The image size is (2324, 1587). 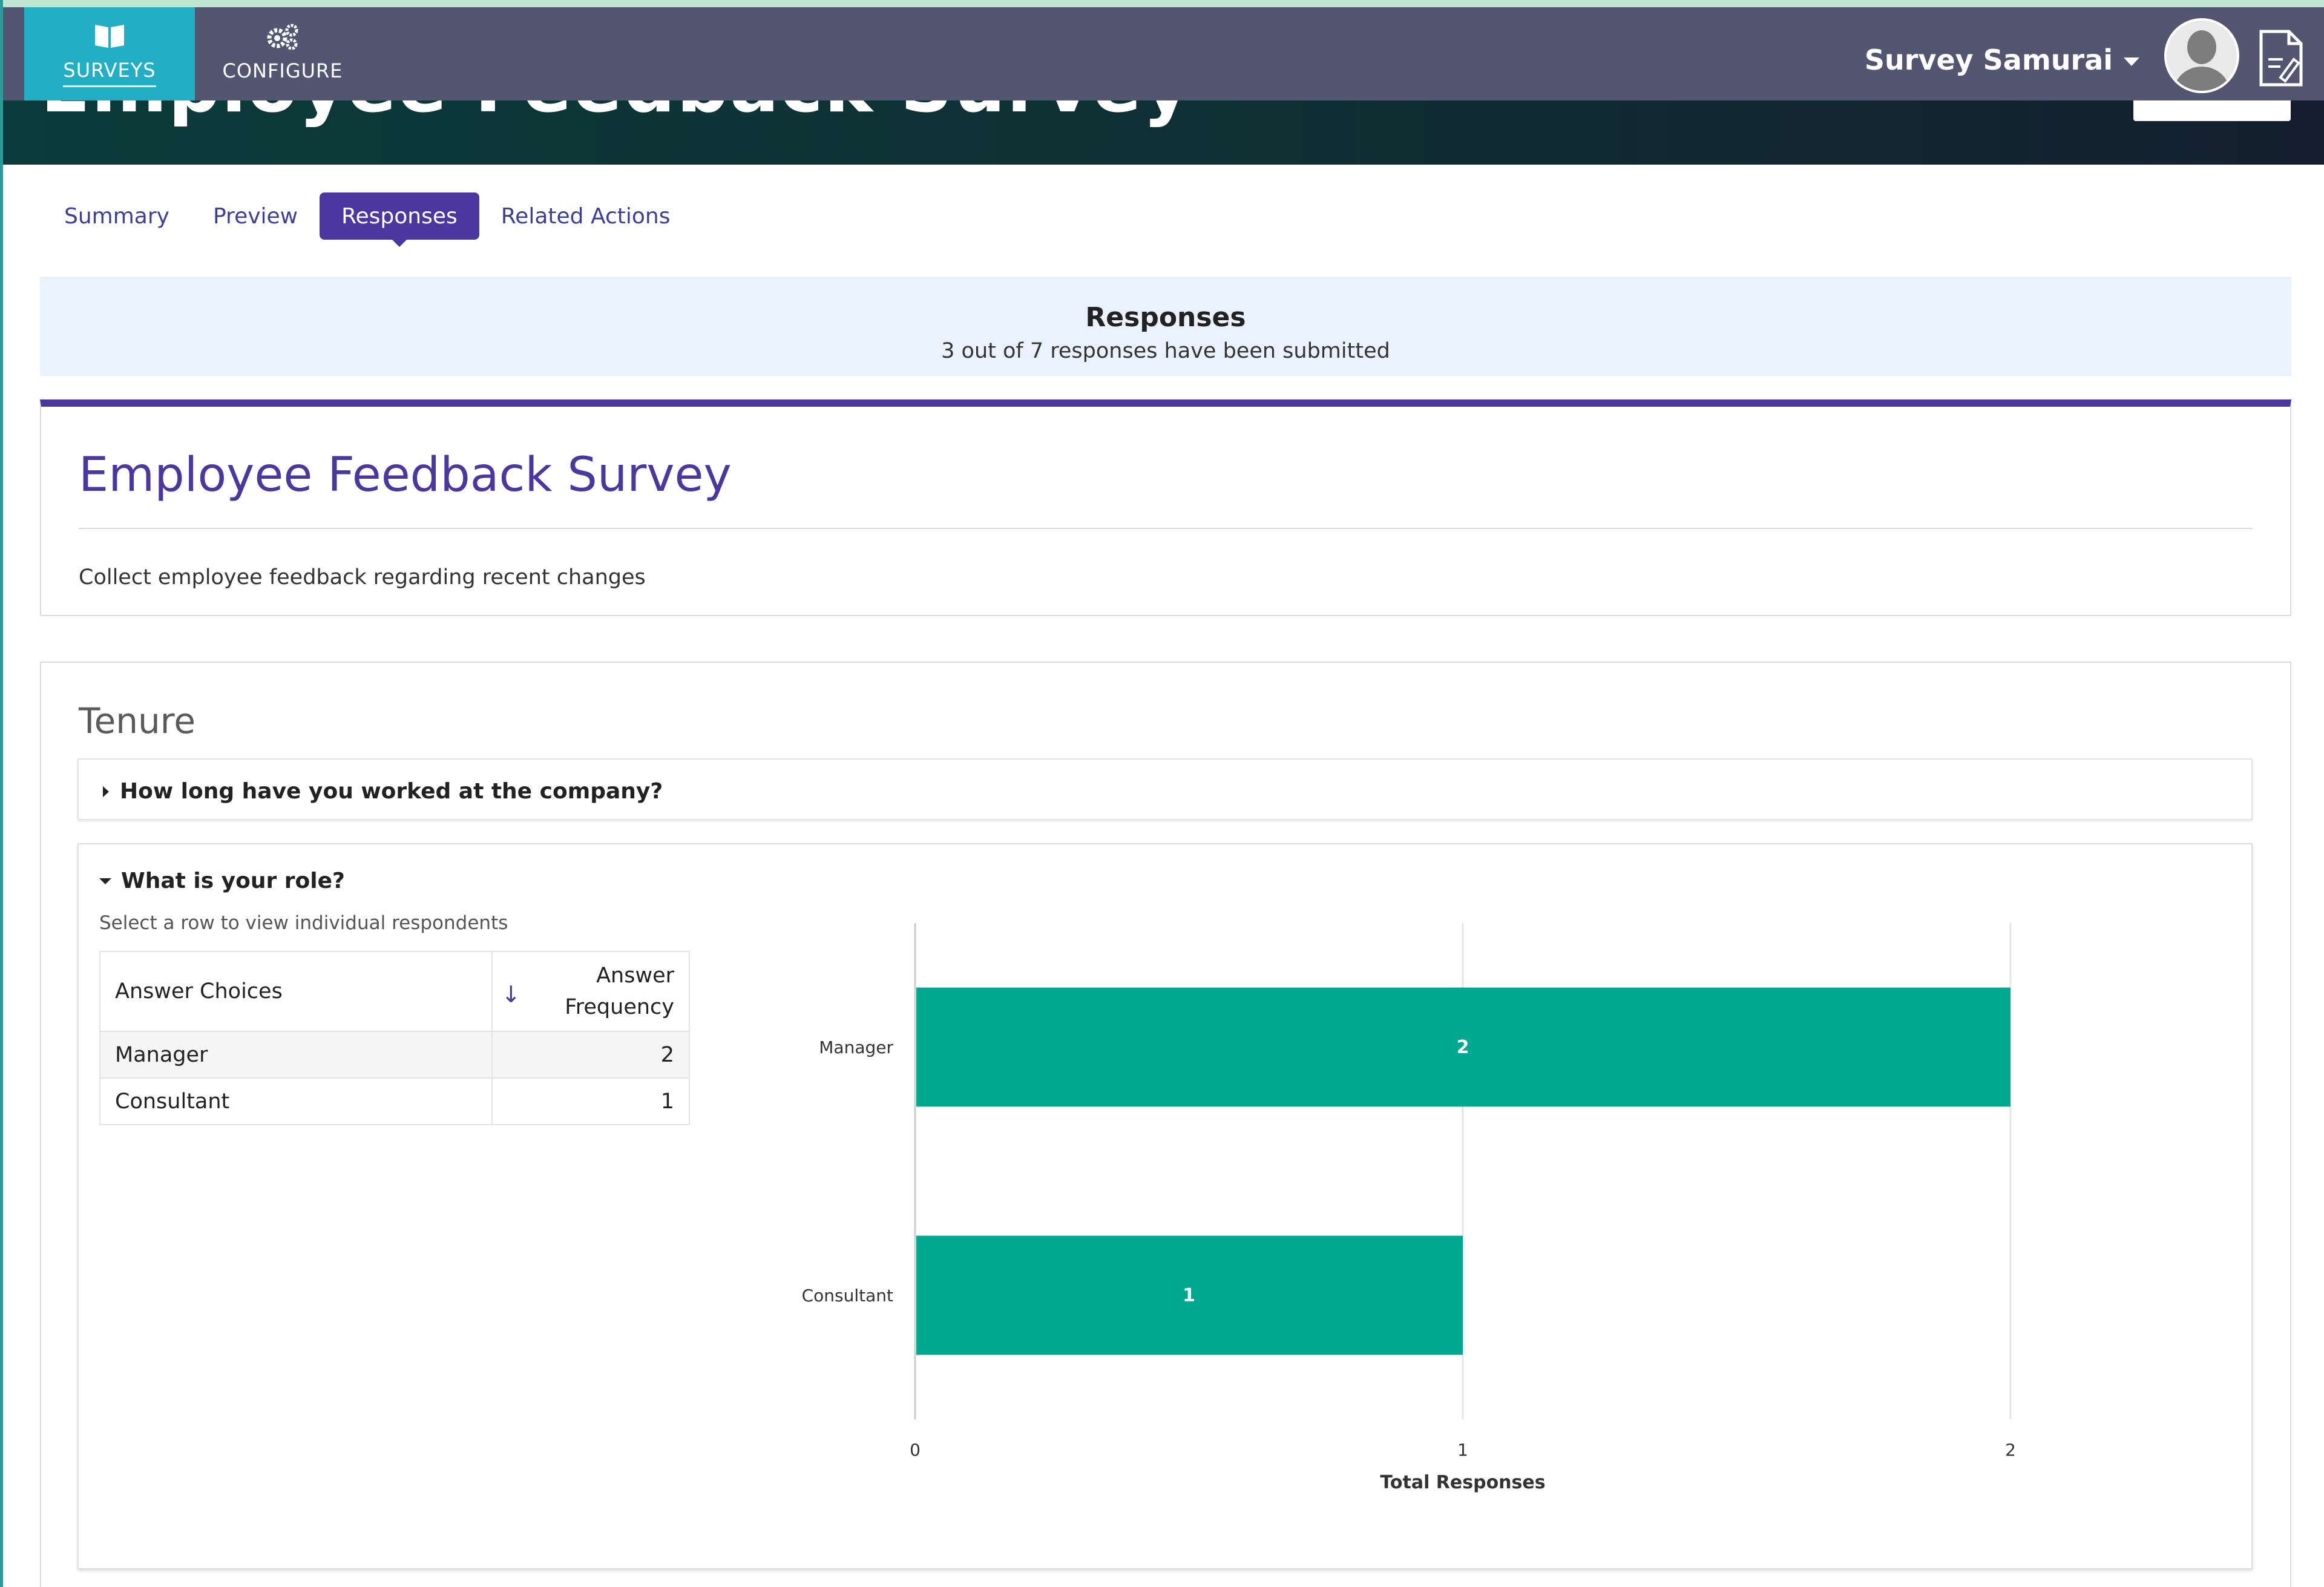 I want to click on gears-icon, so click(x=282, y=36).